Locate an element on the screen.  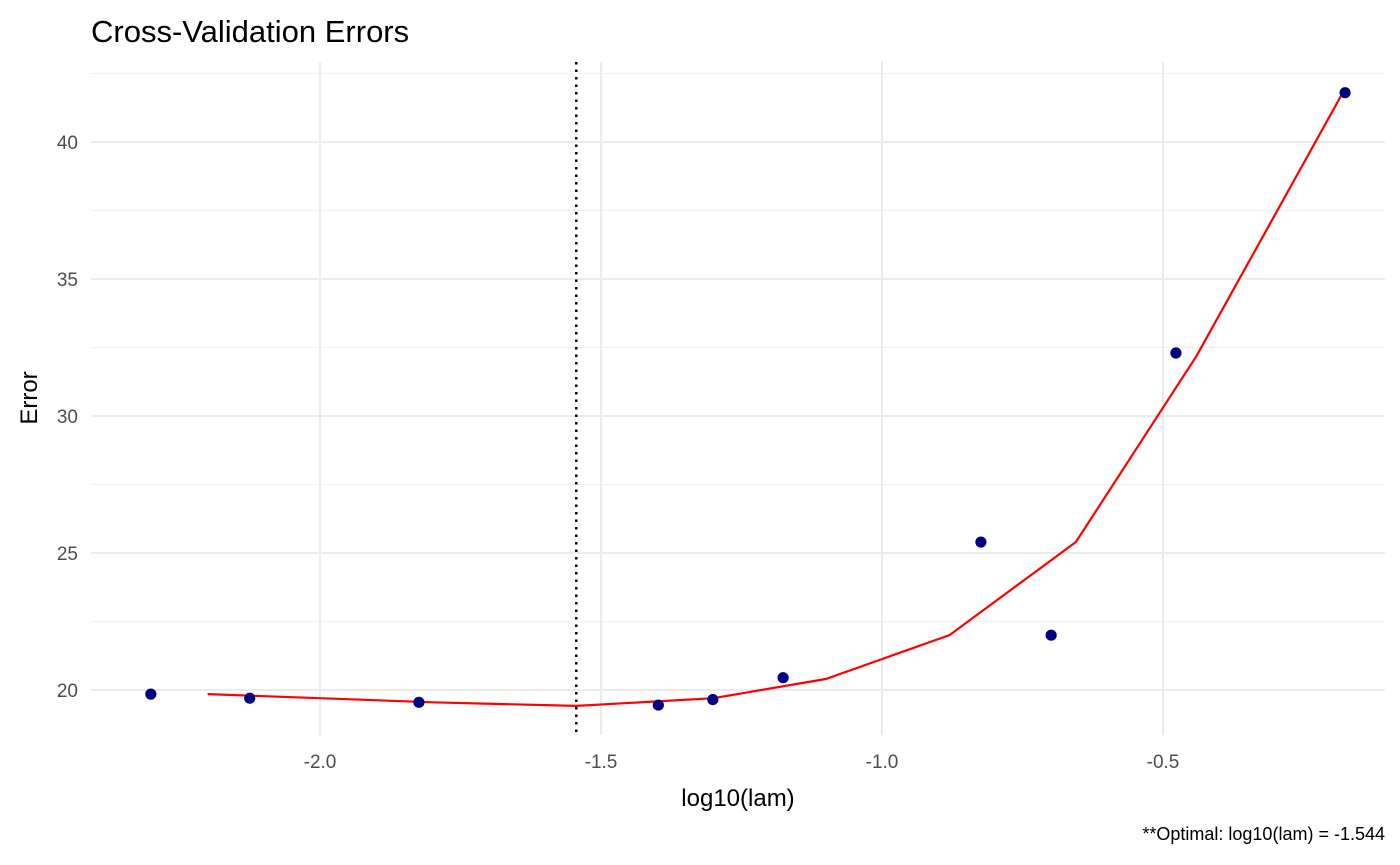
x-axis-ticks: -2.0 -1.5 -1.0 -0.5 is located at coordinates (742, 762).